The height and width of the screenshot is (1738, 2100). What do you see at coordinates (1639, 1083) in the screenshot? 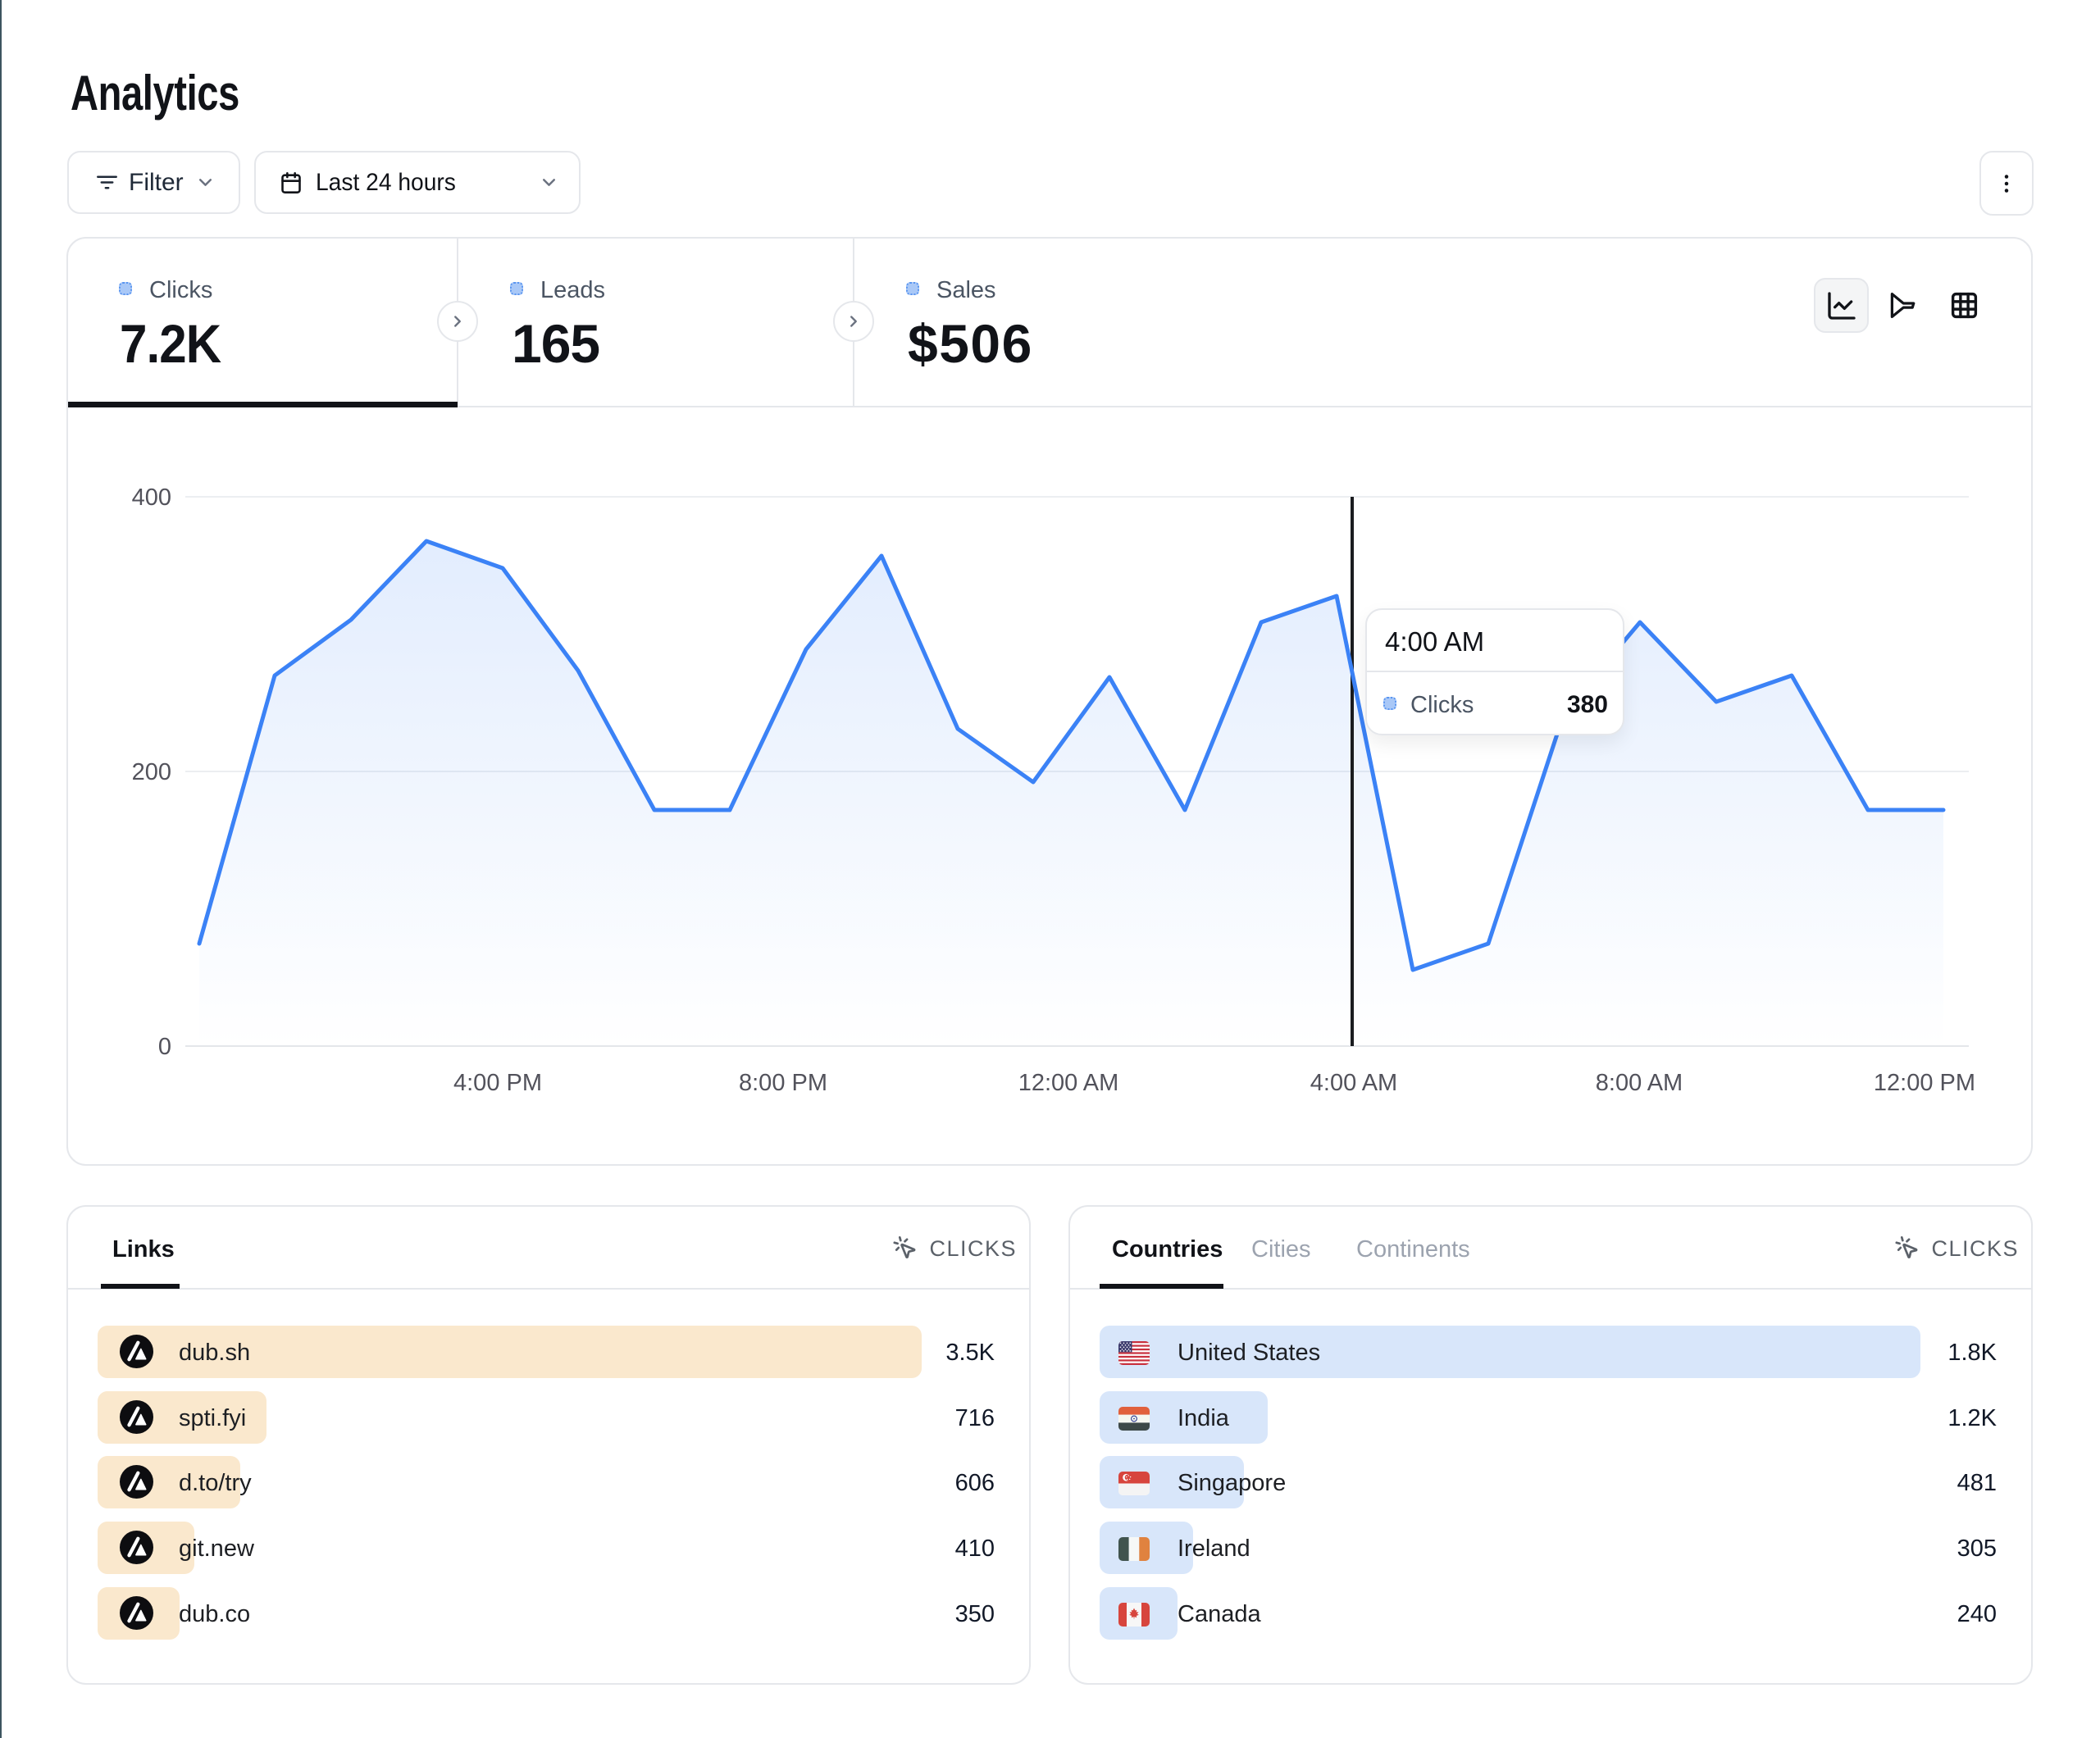
I see `svg-text: 8:00 AM` at bounding box center [1639, 1083].